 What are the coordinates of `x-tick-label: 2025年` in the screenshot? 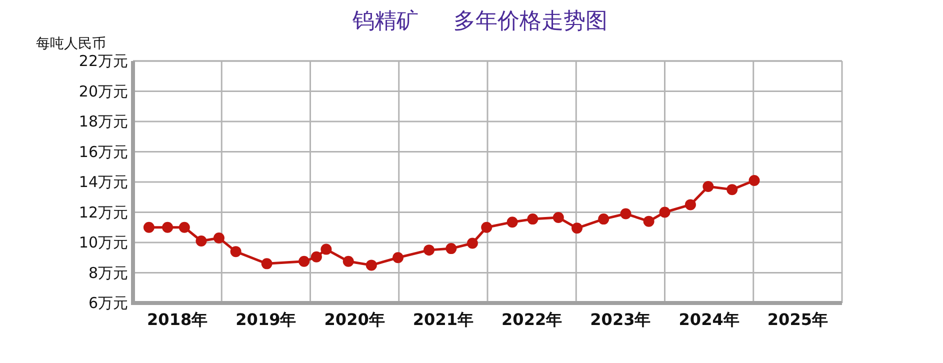 It's located at (797, 319).